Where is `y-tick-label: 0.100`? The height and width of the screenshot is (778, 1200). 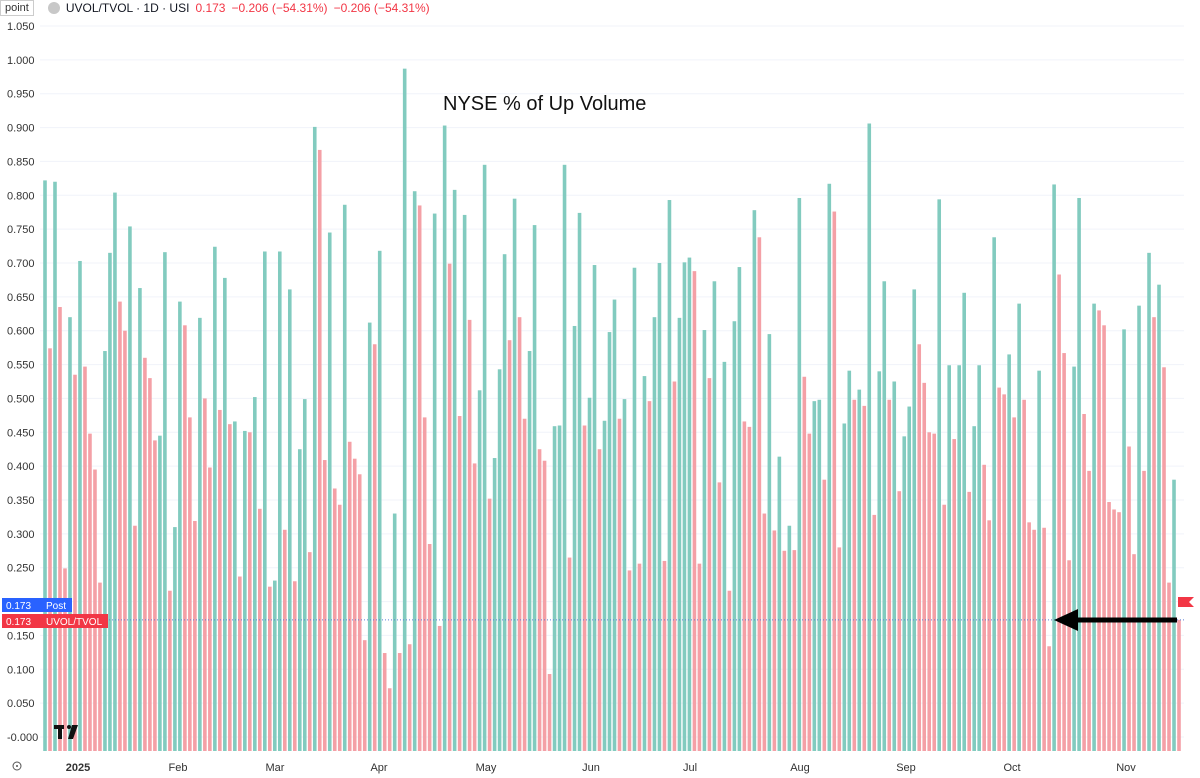 y-tick-label: 0.100 is located at coordinates (21, 670).